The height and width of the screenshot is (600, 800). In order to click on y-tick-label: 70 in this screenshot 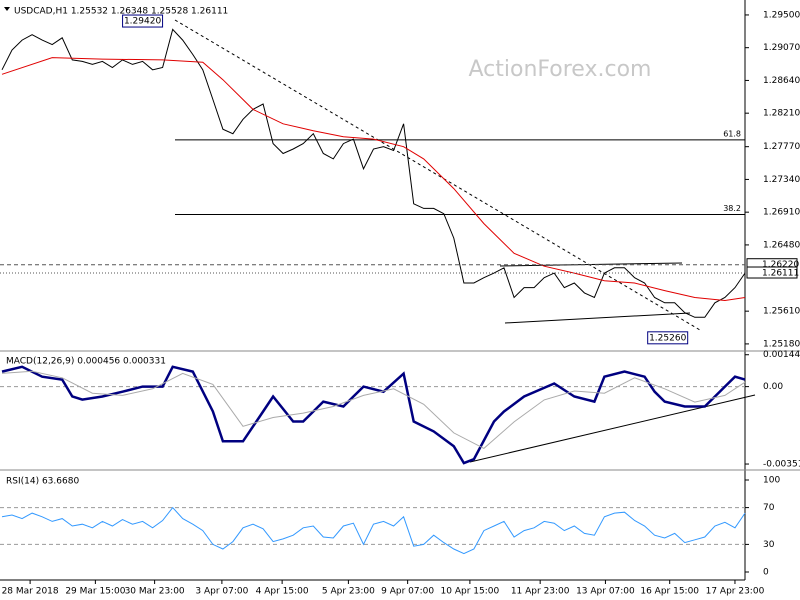, I will do `click(769, 508)`.